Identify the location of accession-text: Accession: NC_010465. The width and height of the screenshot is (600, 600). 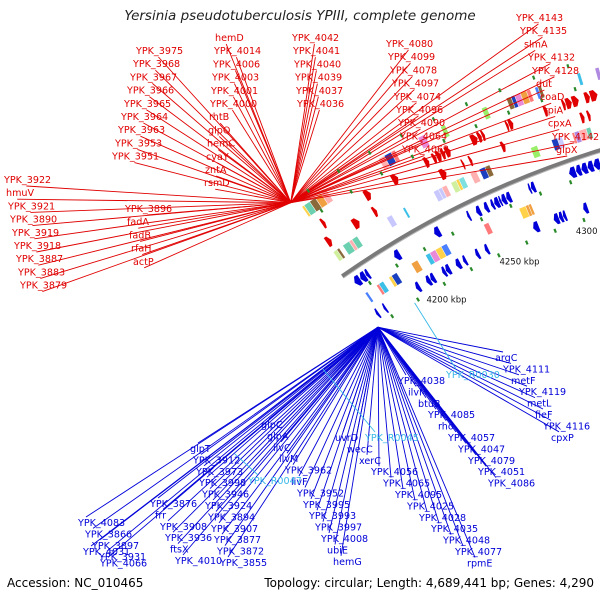
(75, 583).